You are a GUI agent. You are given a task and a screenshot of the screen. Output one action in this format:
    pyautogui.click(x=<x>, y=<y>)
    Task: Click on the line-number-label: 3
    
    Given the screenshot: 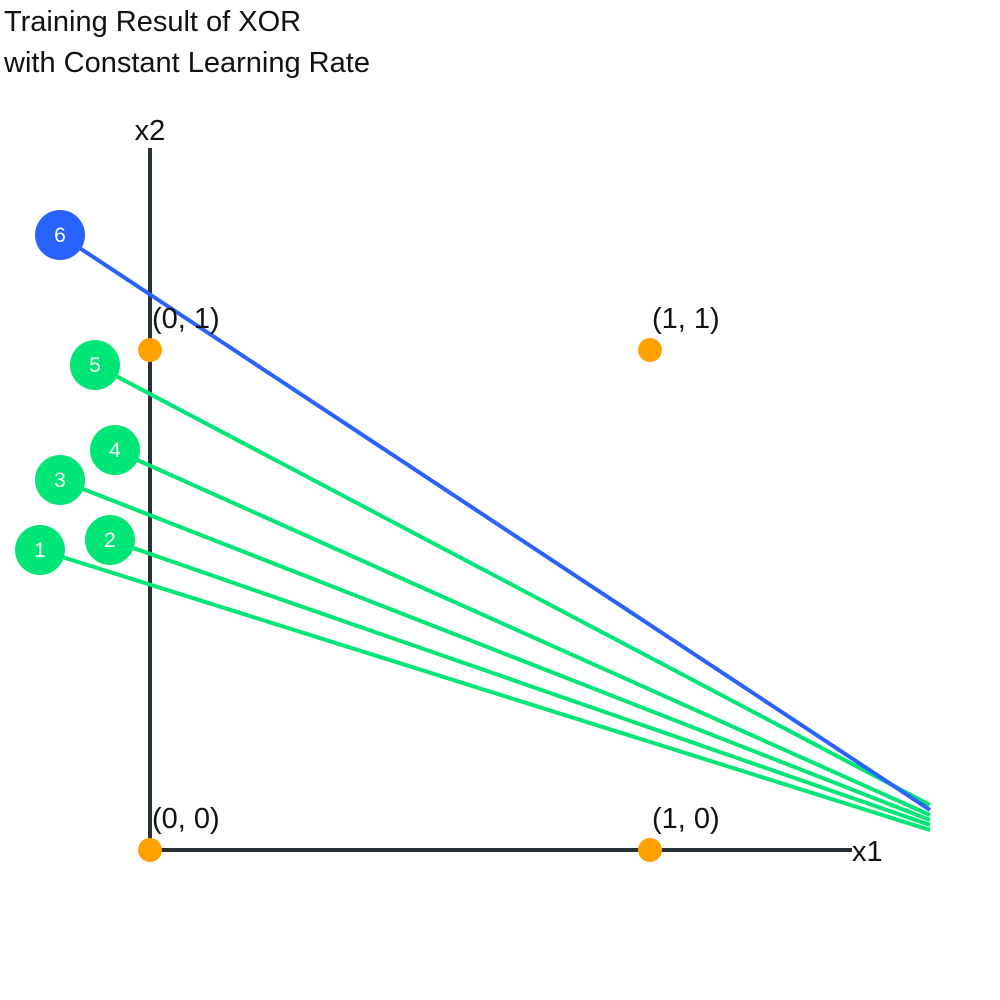 What is the action you would take?
    pyautogui.click(x=60, y=480)
    